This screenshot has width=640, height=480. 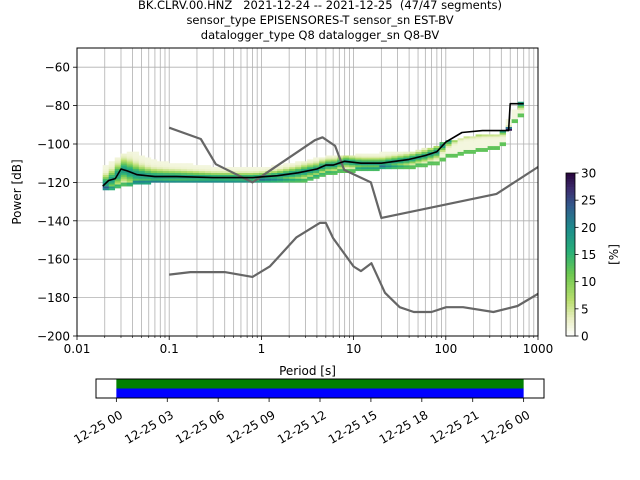 I want to click on reference-noise-curve, so click(x=353, y=267).